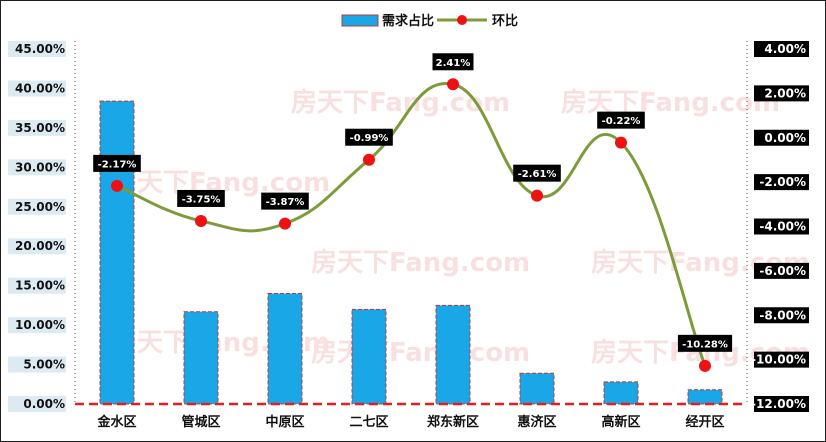  Describe the element at coordinates (537, 388) in the screenshot. I see `bar-惠济区` at that location.